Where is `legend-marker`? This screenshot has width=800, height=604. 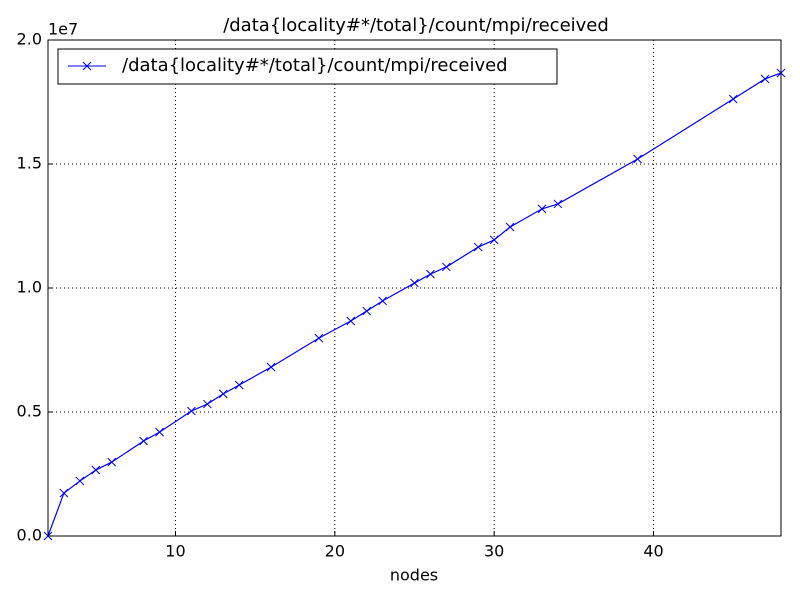
legend-marker is located at coordinates (87, 66).